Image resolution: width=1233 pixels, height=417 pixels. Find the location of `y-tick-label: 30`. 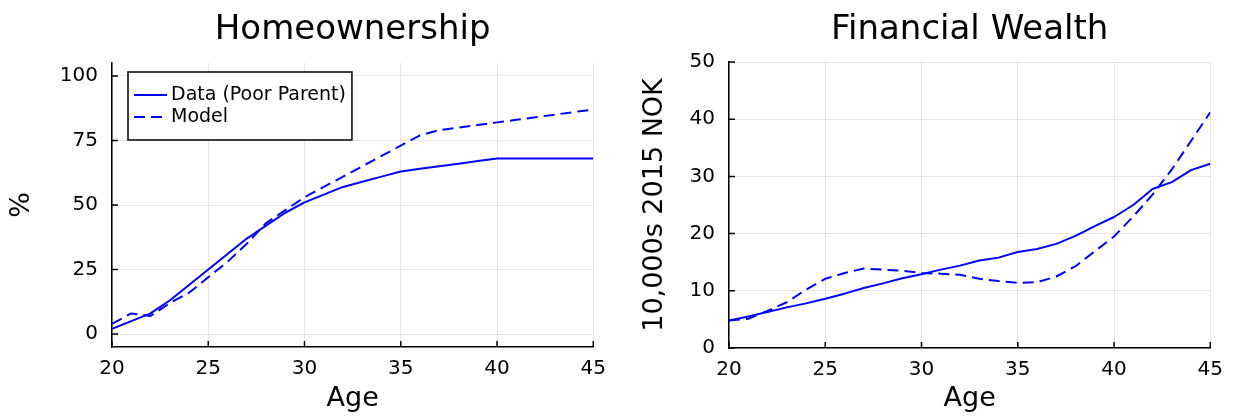

y-tick-label: 30 is located at coordinates (702, 174).